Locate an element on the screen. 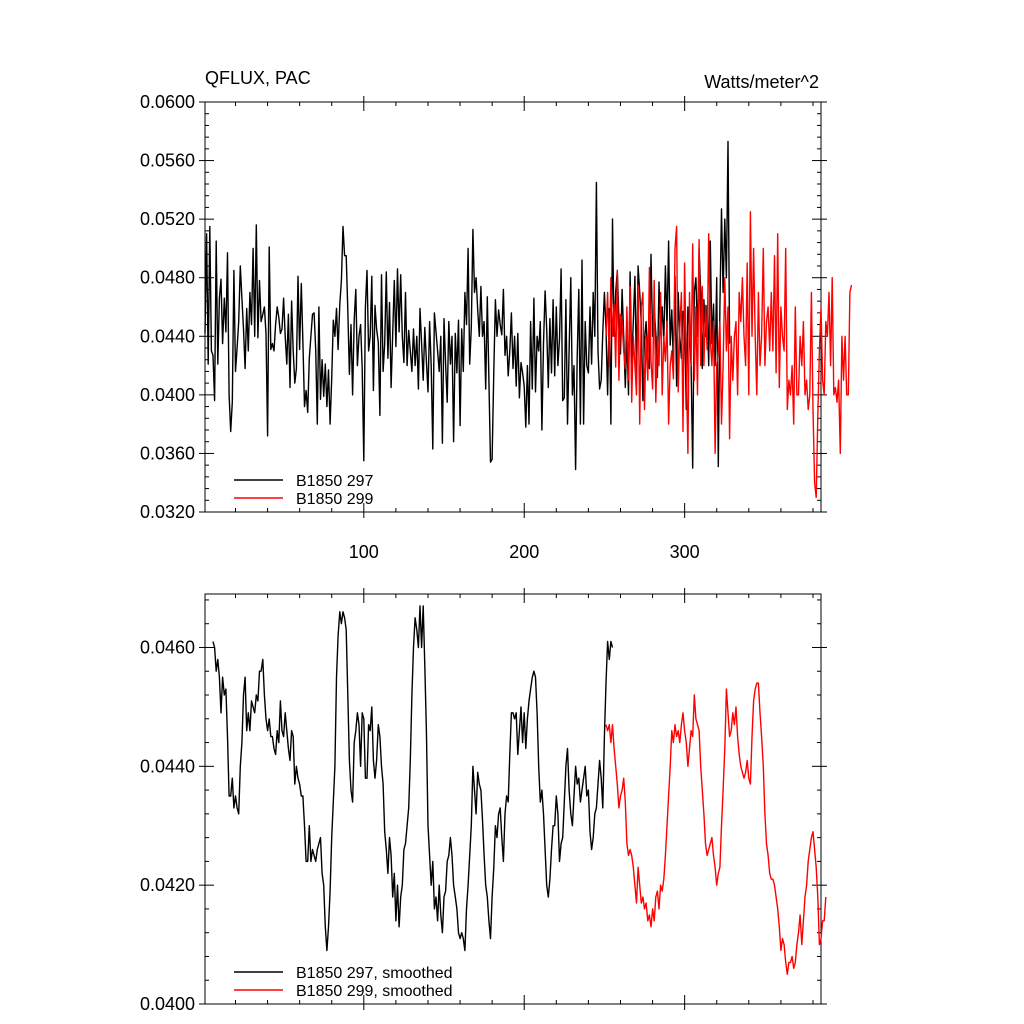 This screenshot has height=1024, width=1024. x-tick-label: 300 is located at coordinates (685, 552).